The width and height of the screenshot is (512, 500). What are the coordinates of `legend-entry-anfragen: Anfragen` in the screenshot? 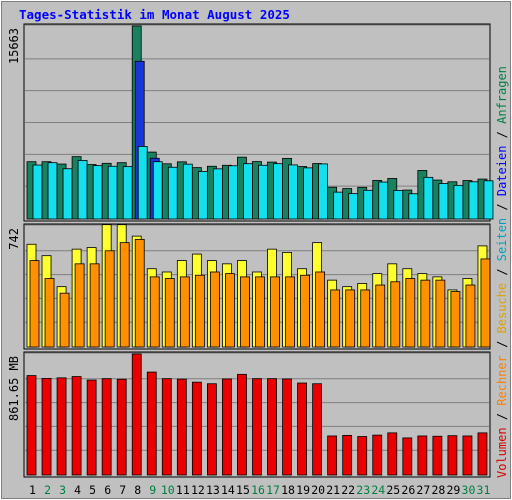 It's located at (502, 95).